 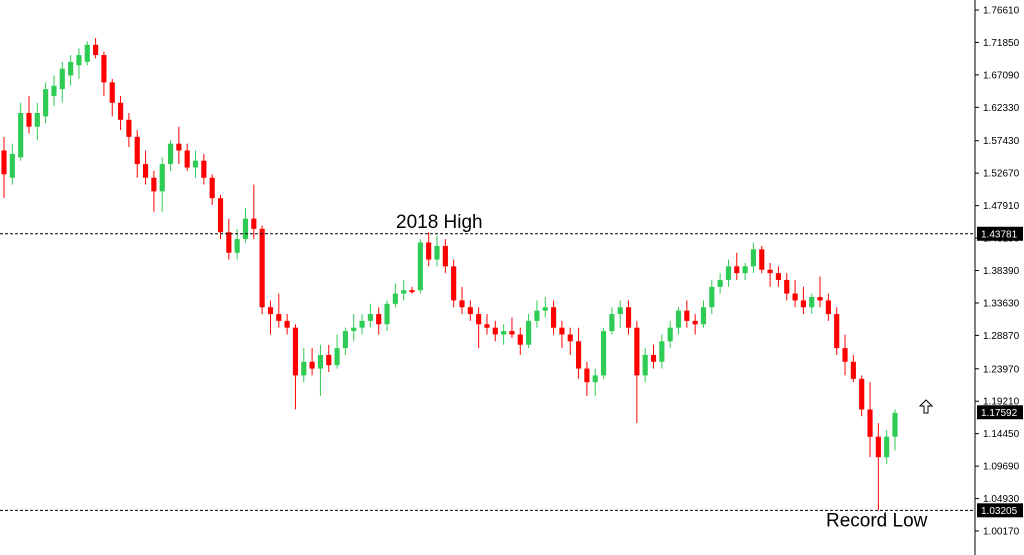 I want to click on y-tick-label: 1.67090, so click(x=1001, y=75).